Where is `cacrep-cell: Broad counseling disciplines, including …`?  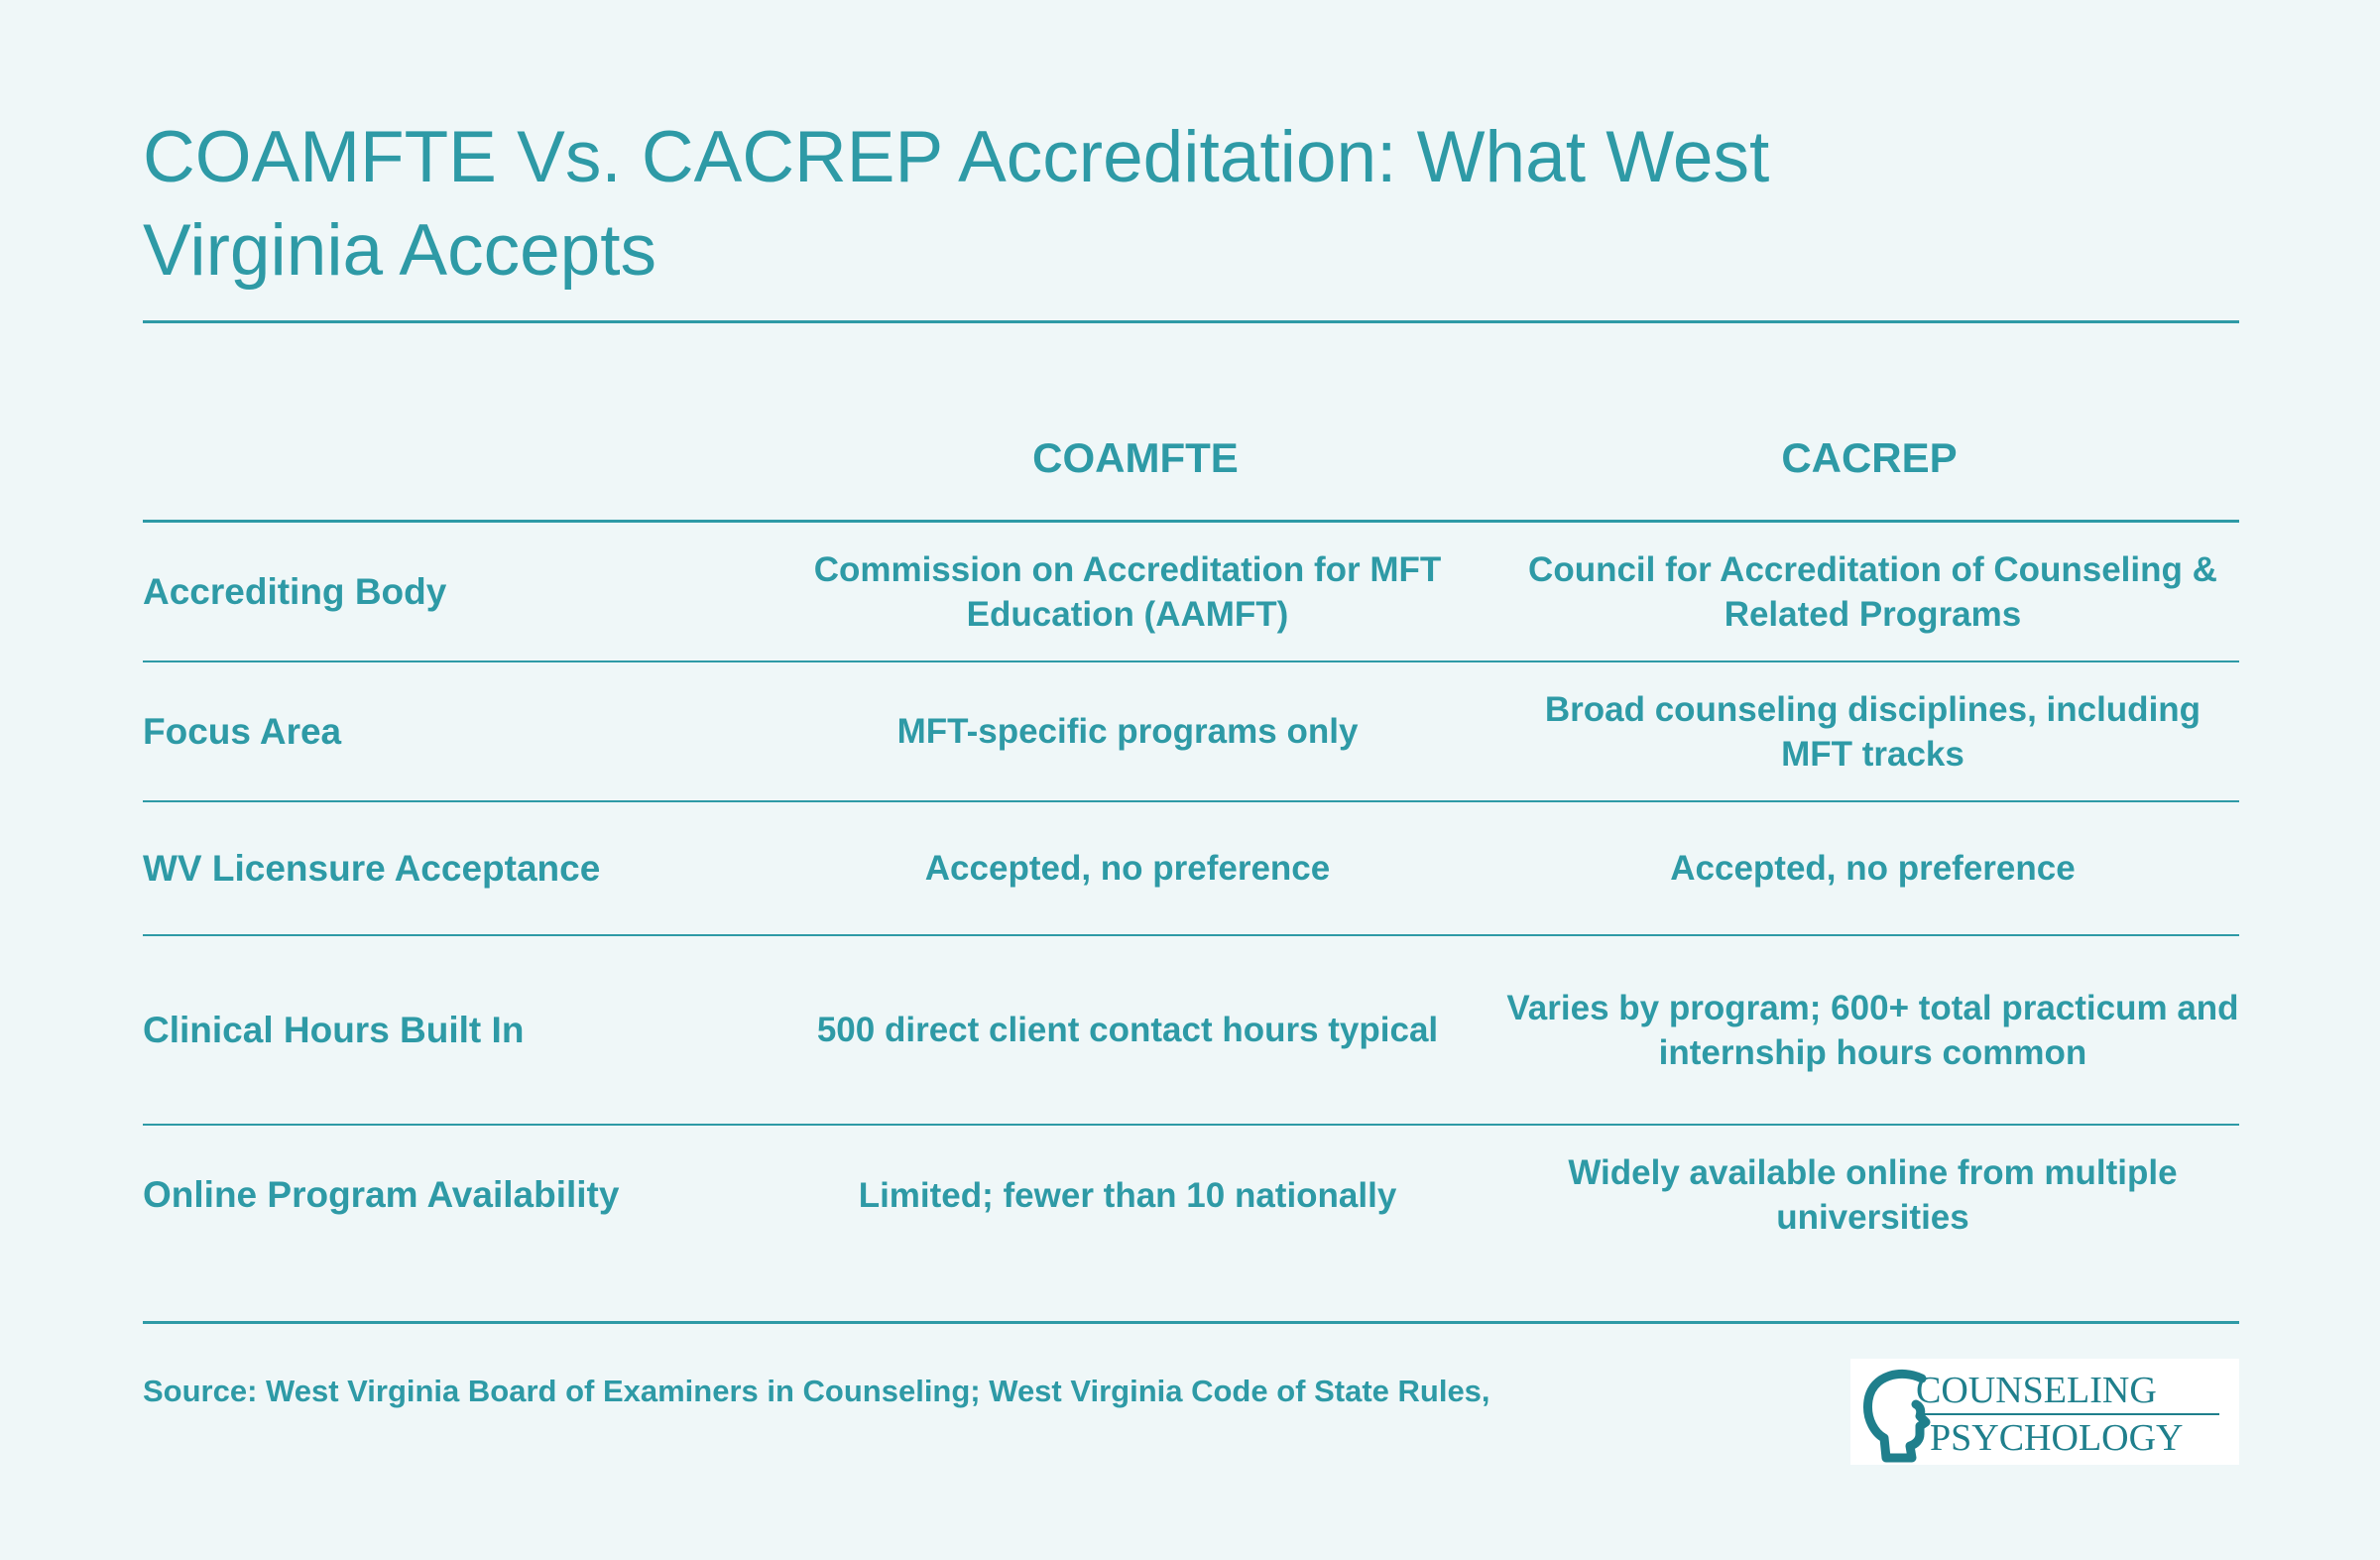 cacrep-cell: Broad counseling disciplines, including … is located at coordinates (1873, 731).